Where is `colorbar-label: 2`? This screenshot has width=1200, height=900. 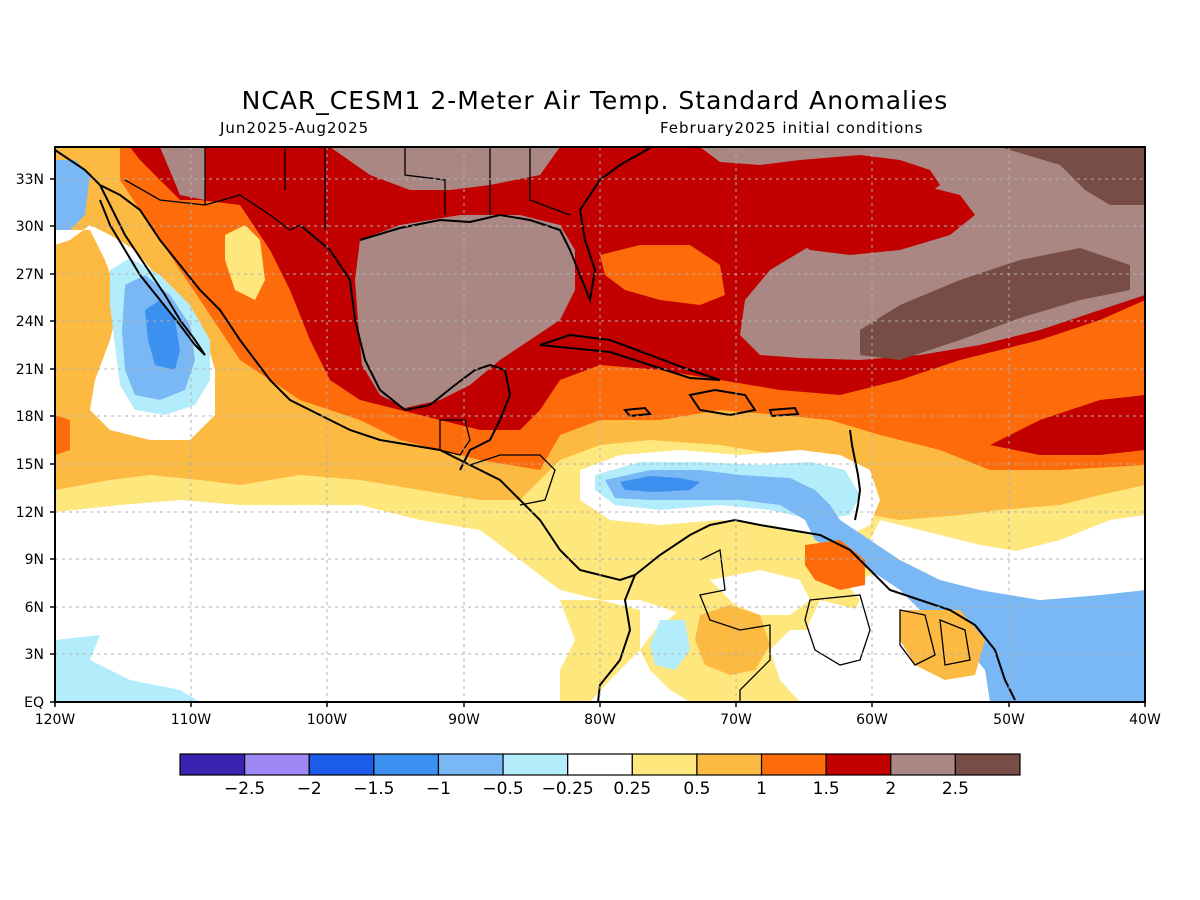
colorbar-label: 2 is located at coordinates (890, 789).